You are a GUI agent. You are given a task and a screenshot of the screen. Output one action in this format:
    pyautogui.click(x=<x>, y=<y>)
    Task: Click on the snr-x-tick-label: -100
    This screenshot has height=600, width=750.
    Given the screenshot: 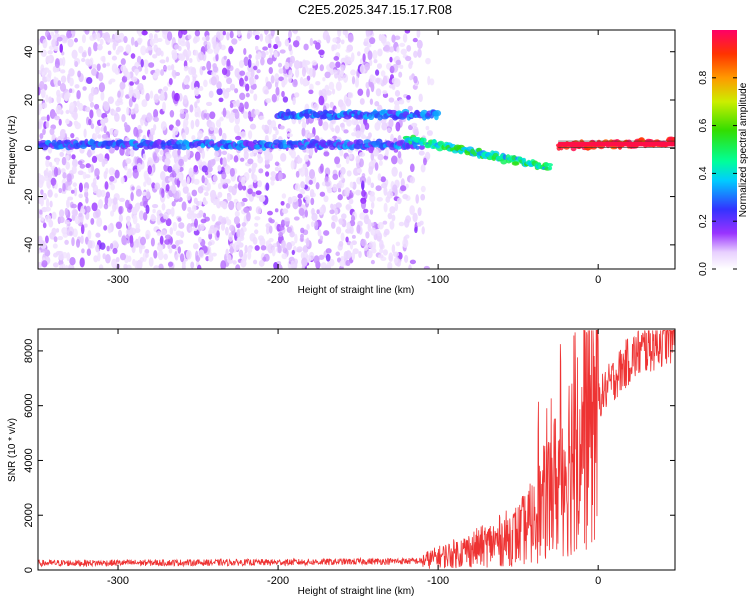 What is the action you would take?
    pyautogui.click(x=438, y=581)
    